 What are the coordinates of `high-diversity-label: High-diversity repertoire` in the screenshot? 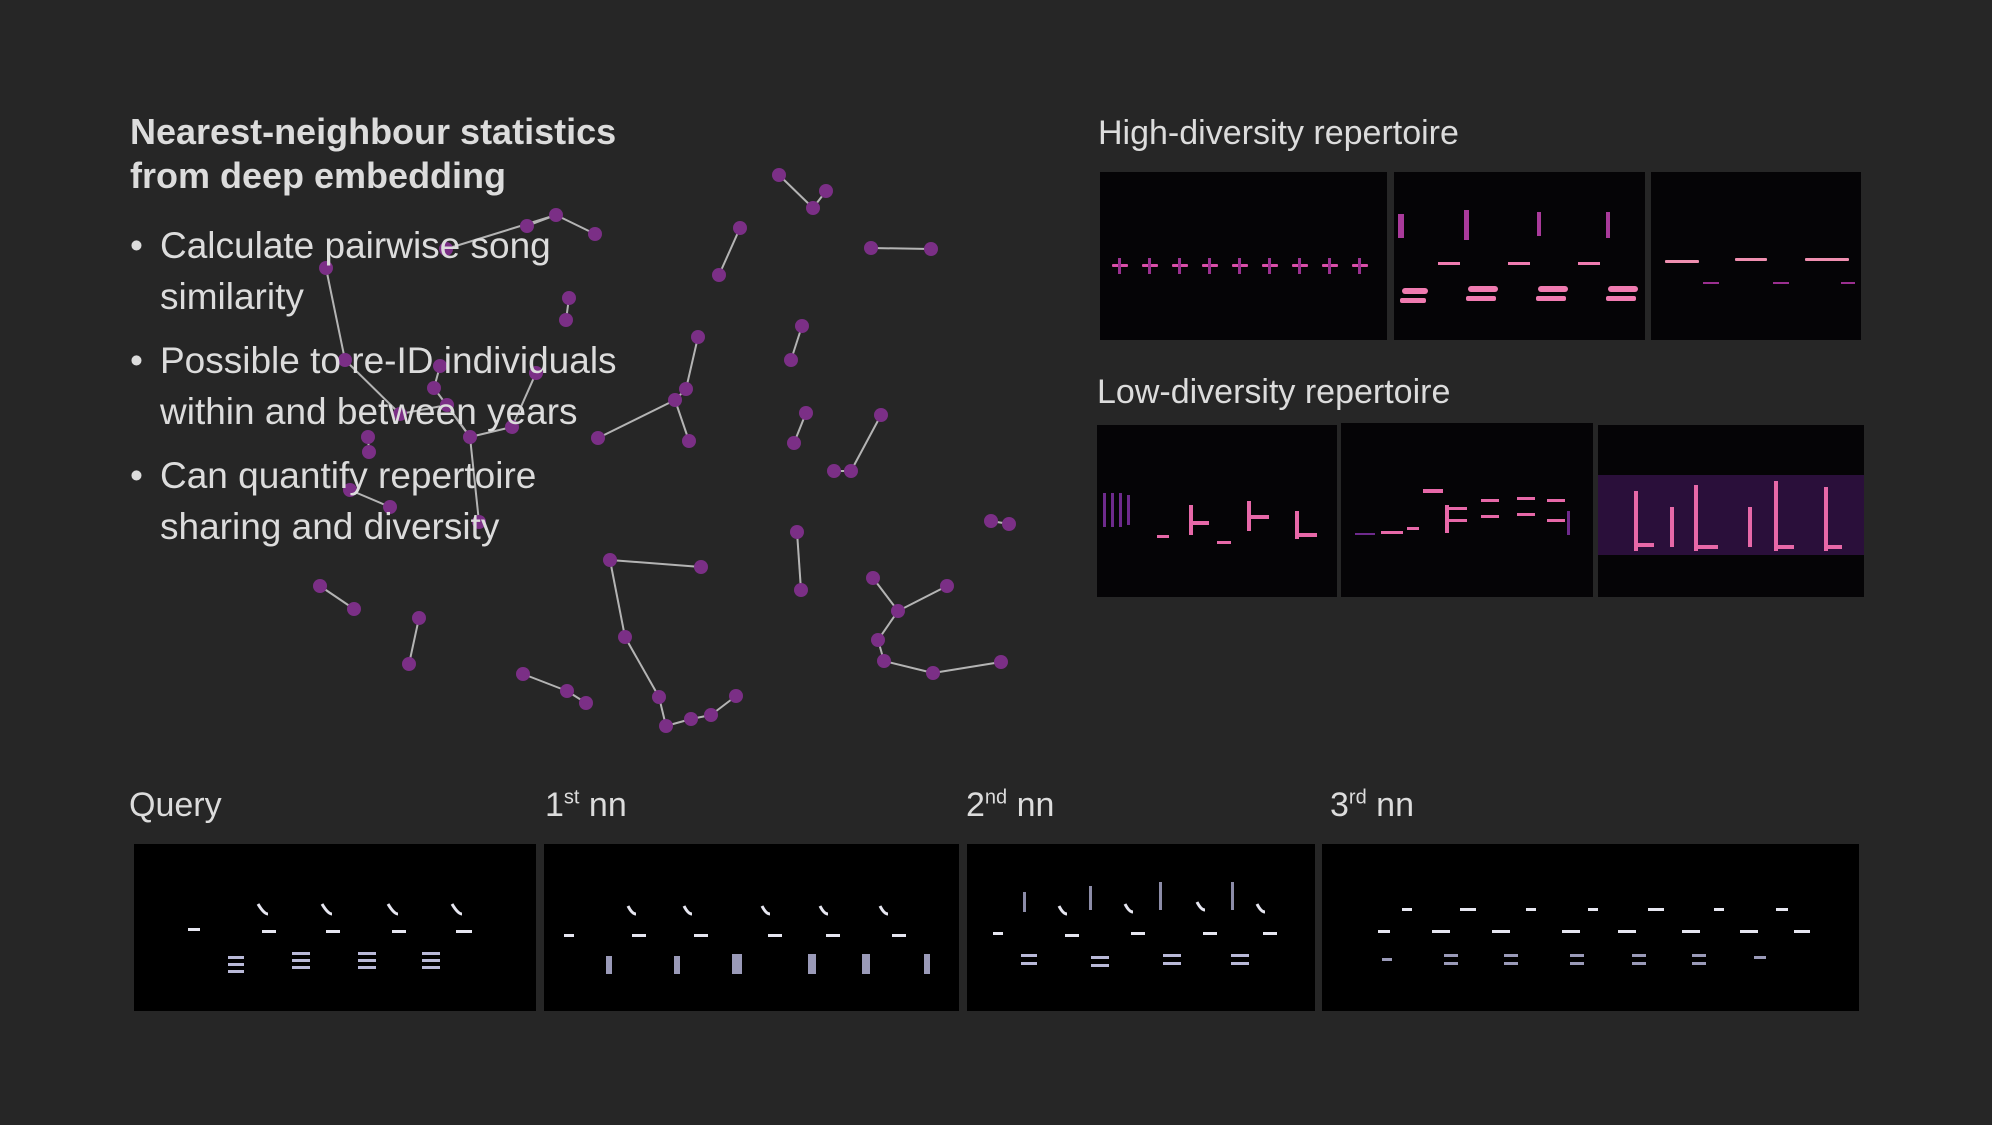 It's located at (1278, 133).